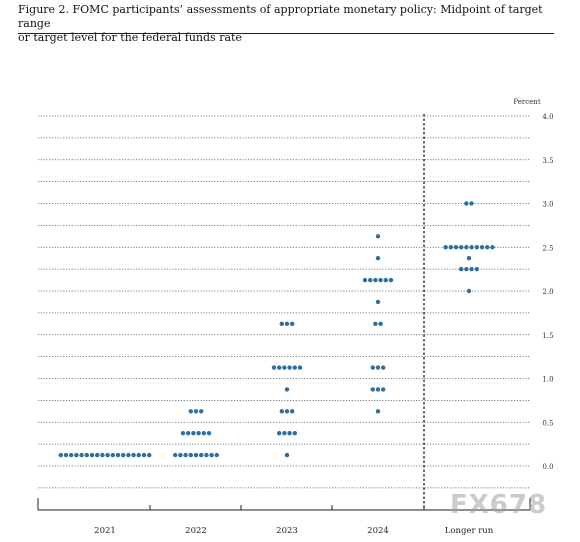  I want to click on y-tick-label: 1.5, so click(547, 336).